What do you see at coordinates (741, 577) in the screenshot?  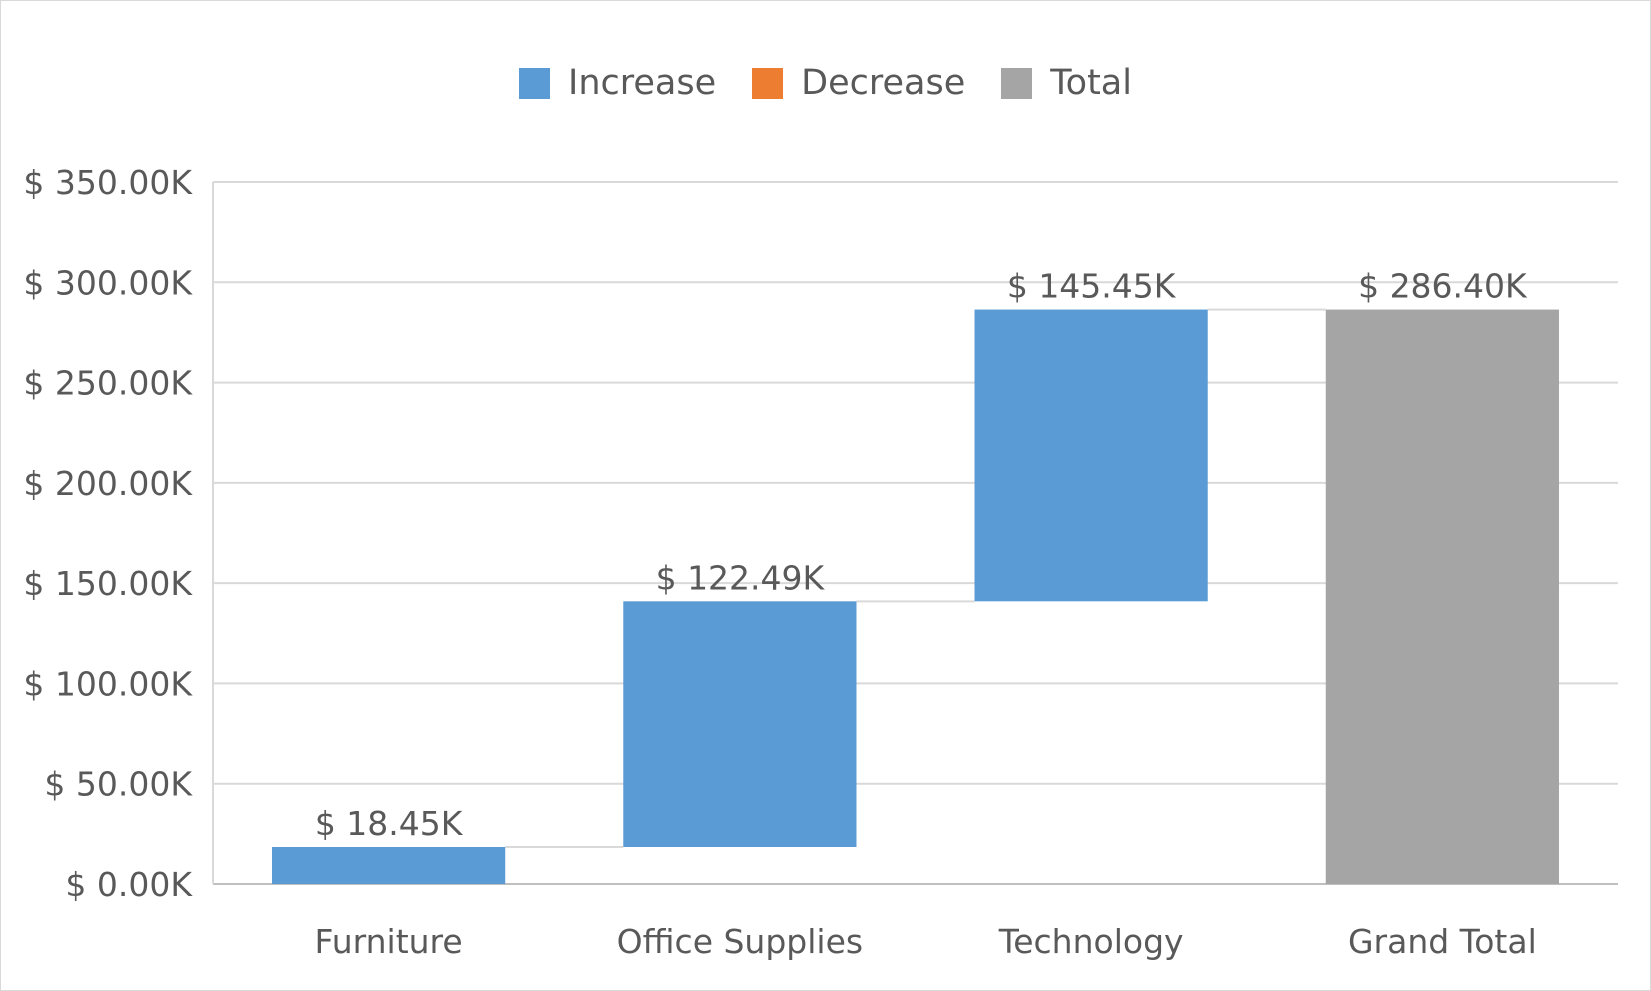 I see `data-label: $ 122.49K` at bounding box center [741, 577].